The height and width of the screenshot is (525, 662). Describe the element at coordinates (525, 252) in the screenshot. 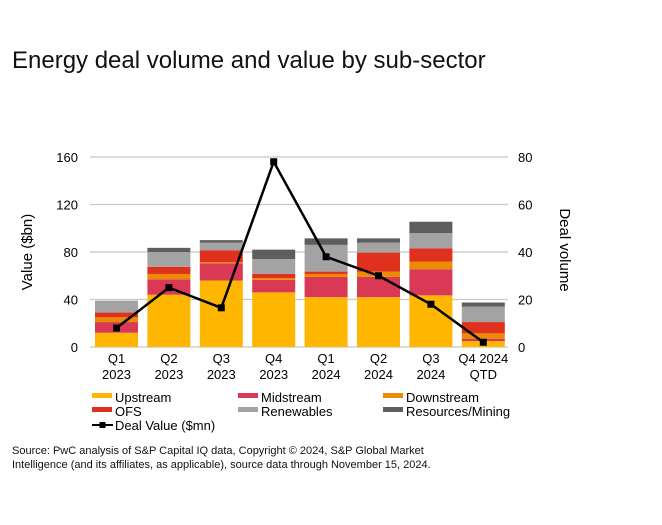

I see `y2-tick-label: 40` at that location.